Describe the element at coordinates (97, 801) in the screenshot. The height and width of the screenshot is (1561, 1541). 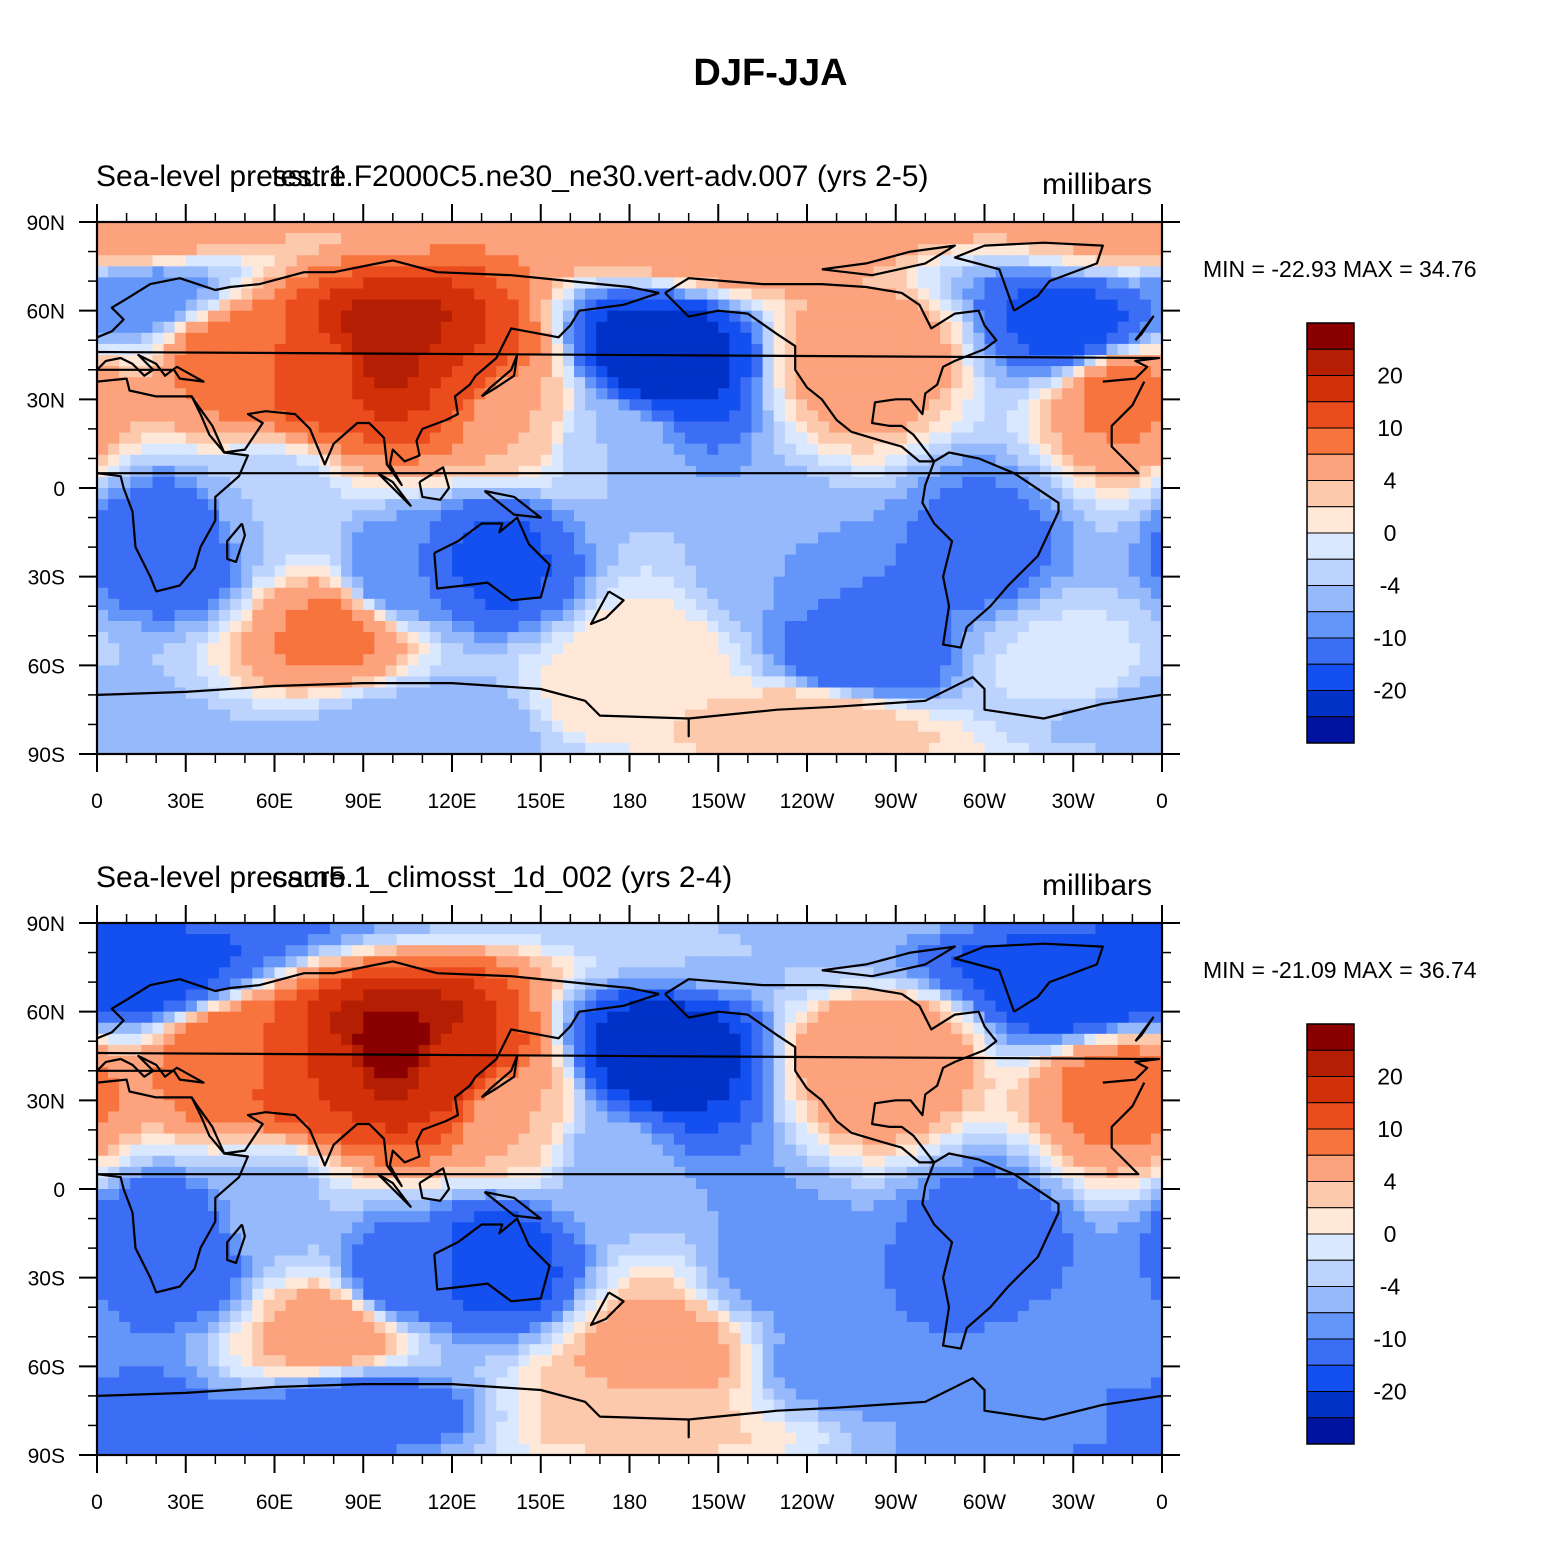
I see `lon-label: 0` at that location.